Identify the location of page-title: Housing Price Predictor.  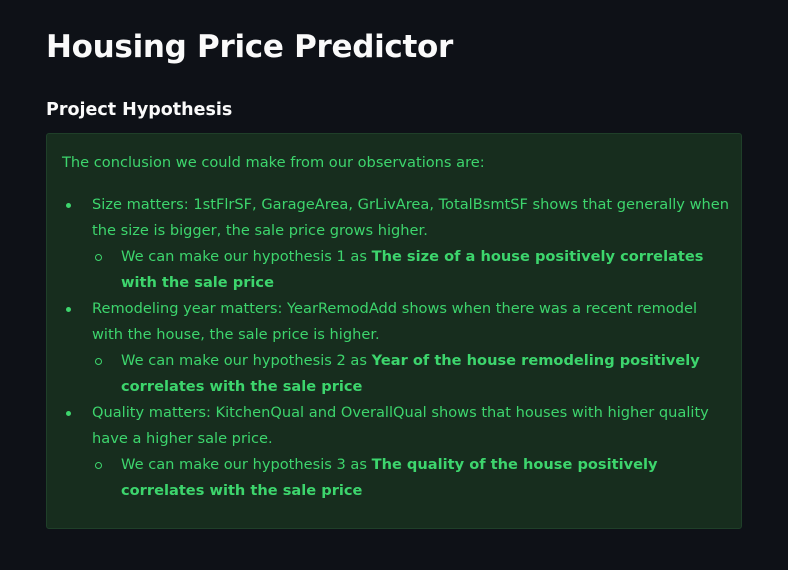
(249, 47).